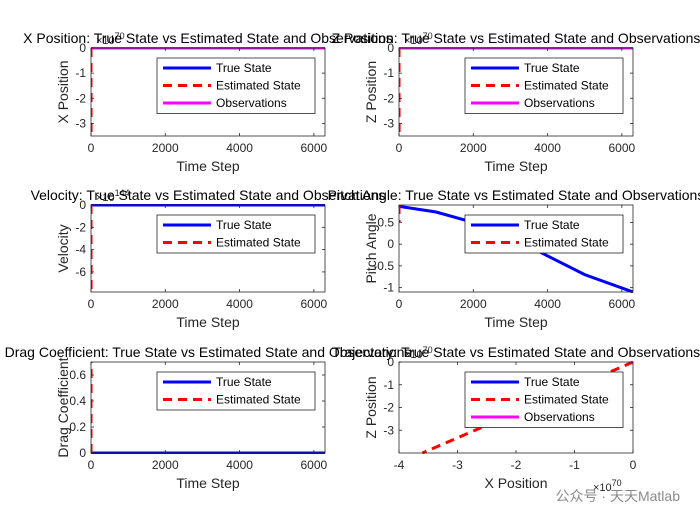  What do you see at coordinates (77, 401) in the screenshot?
I see `y-tick-label: 0.4` at bounding box center [77, 401].